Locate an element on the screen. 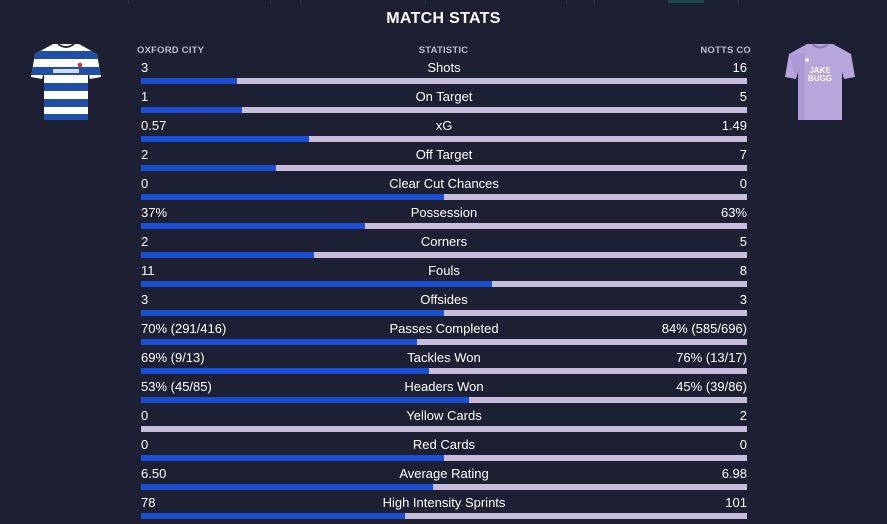 The height and width of the screenshot is (524, 887). svg-text: BUGG is located at coordinates (820, 78).